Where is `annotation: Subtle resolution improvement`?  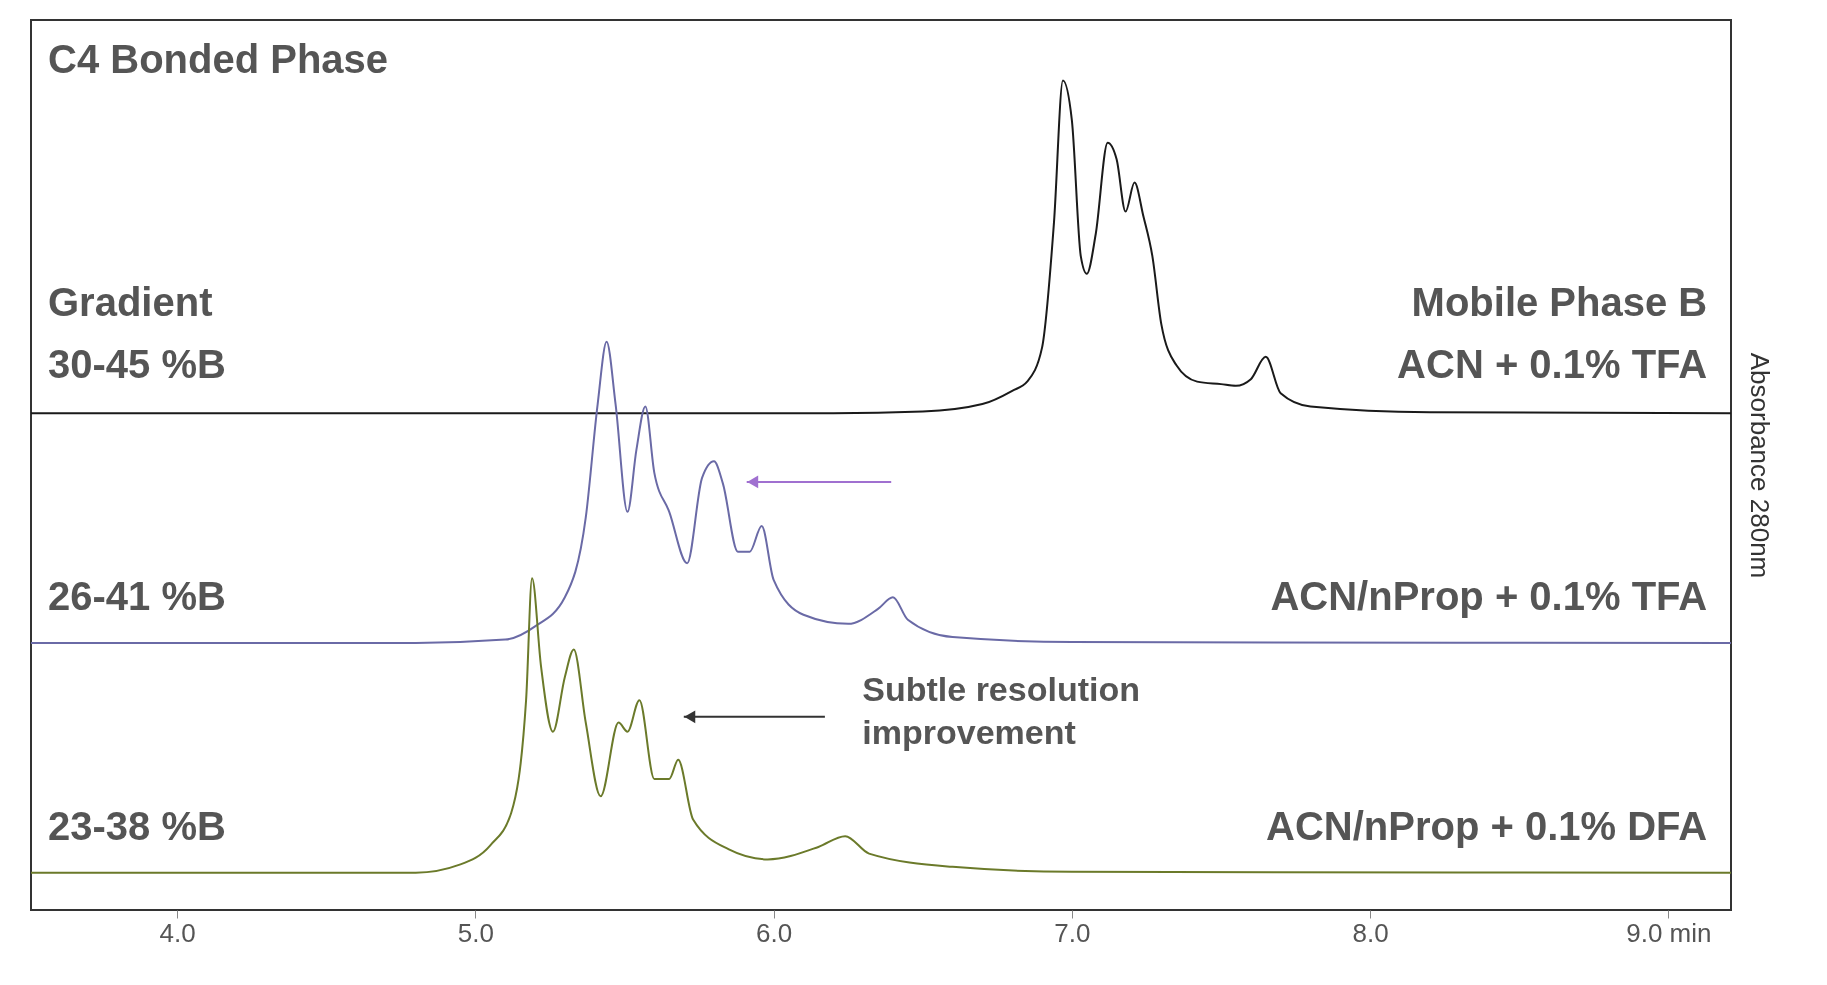 annotation: Subtle resolution improvement is located at coordinates (1001, 710).